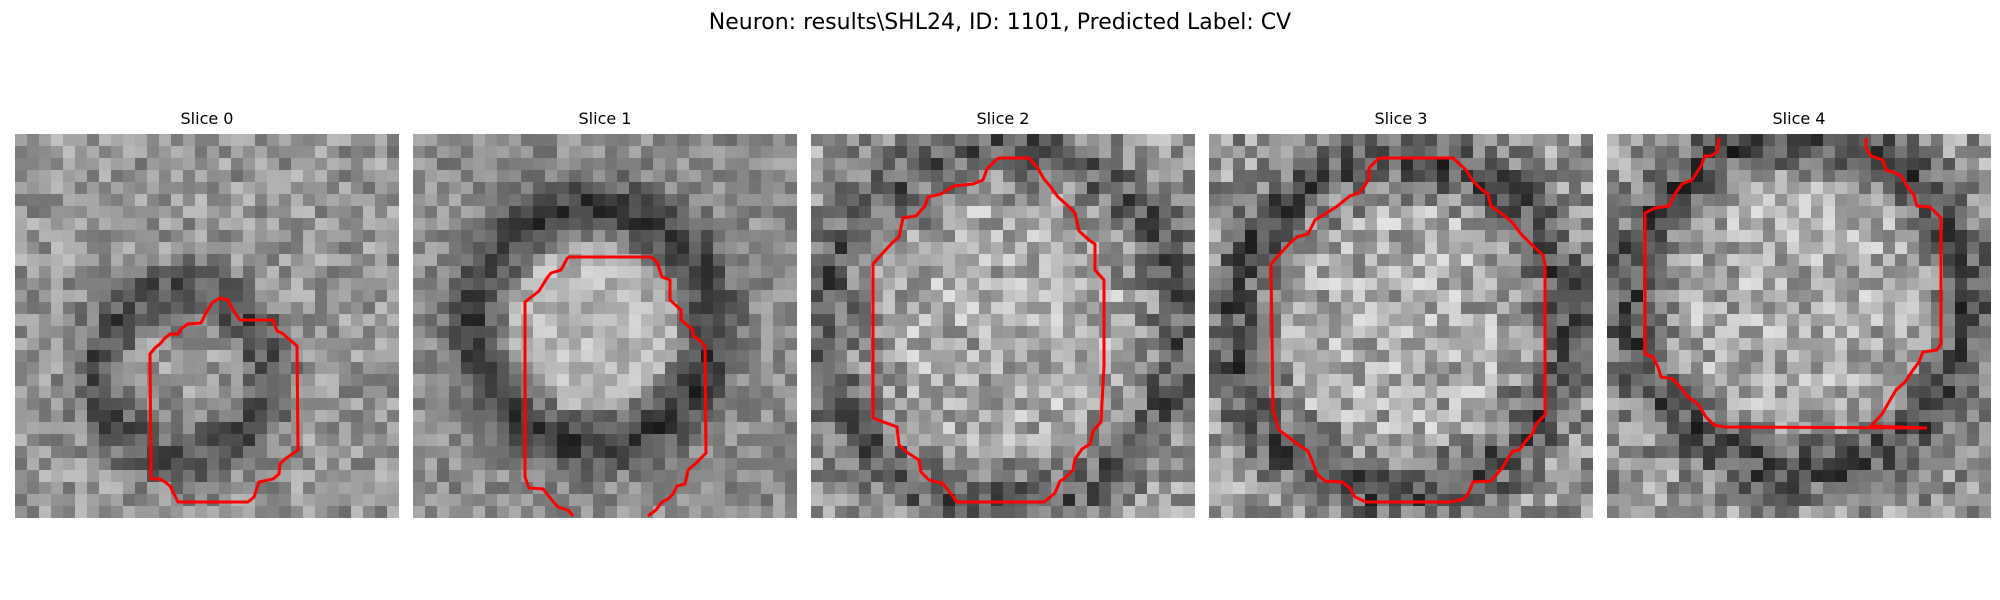 The width and height of the screenshot is (2000, 600). What do you see at coordinates (1401, 118) in the screenshot?
I see `slice-title: Slice 3` at bounding box center [1401, 118].